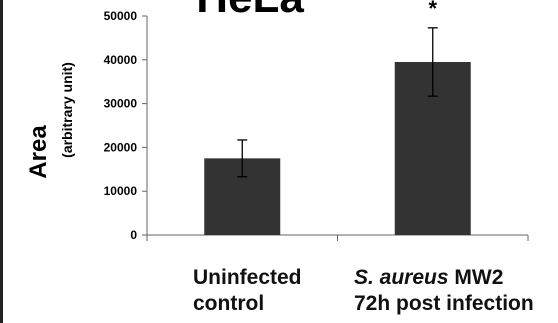 Image resolution: width=558 pixels, height=323 pixels. Describe the element at coordinates (444, 303) in the screenshot. I see `category-label-line: 72h post infection` at that location.